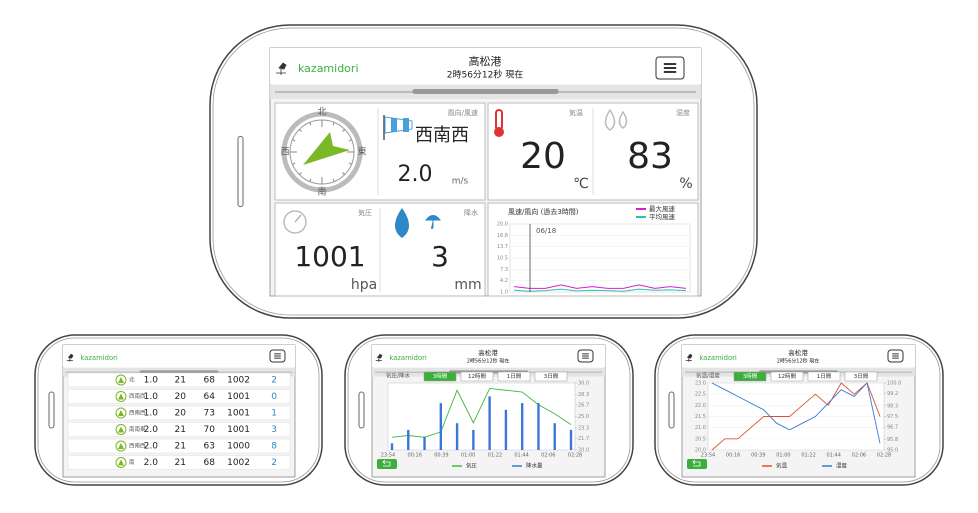  What do you see at coordinates (700, 439) in the screenshot?
I see `y-tick-label: 20.5` at bounding box center [700, 439].